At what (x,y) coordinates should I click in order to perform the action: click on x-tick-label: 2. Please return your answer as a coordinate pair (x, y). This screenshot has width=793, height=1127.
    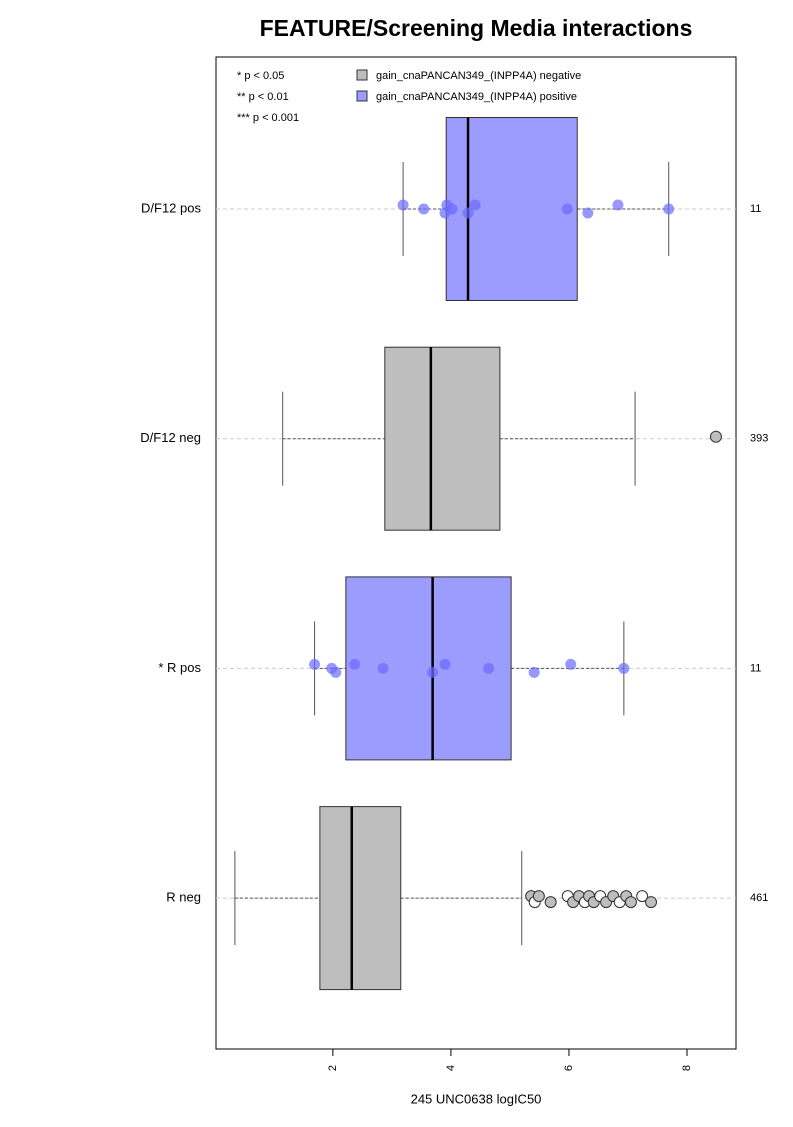
    Looking at the image, I should click on (333, 1068).